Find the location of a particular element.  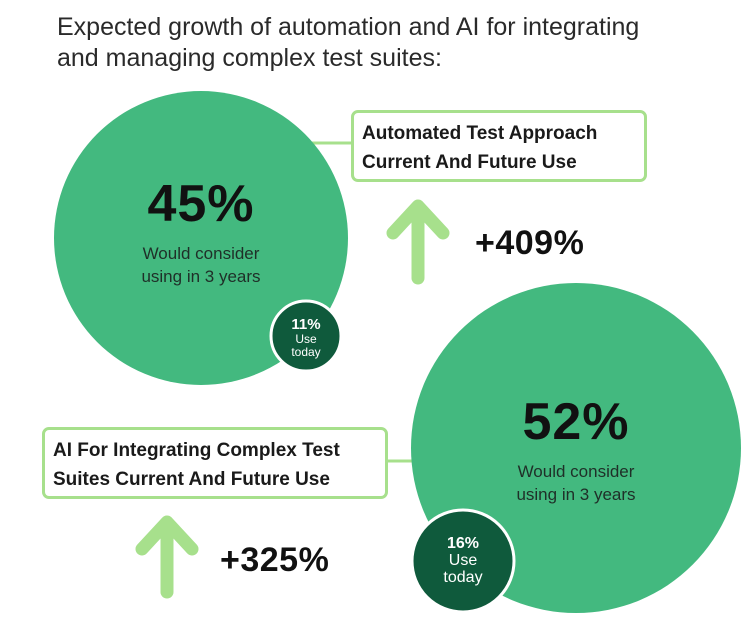

future-percent-label: 52% is located at coordinates (576, 422).